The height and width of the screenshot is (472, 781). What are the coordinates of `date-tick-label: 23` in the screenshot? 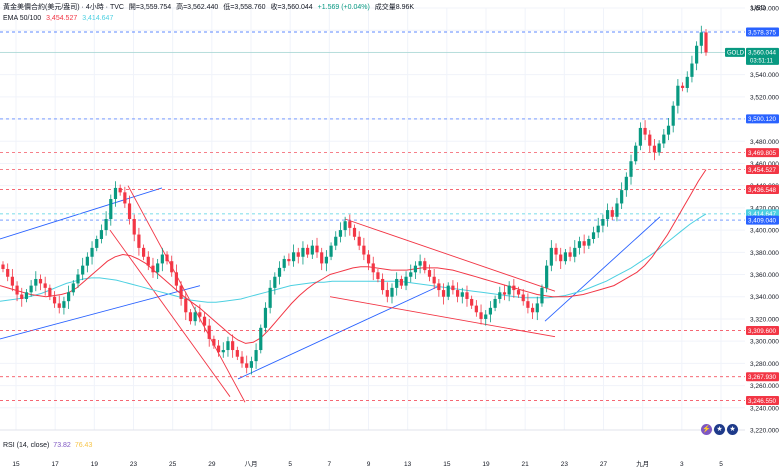 It's located at (134, 464).